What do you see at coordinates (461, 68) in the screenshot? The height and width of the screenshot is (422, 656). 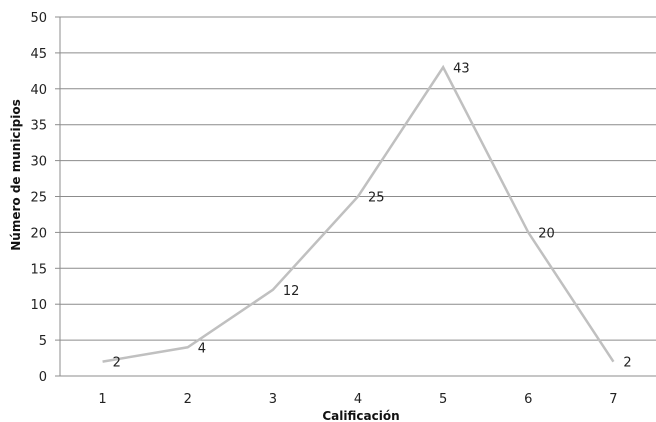 I see `data-label: 43` at bounding box center [461, 68].